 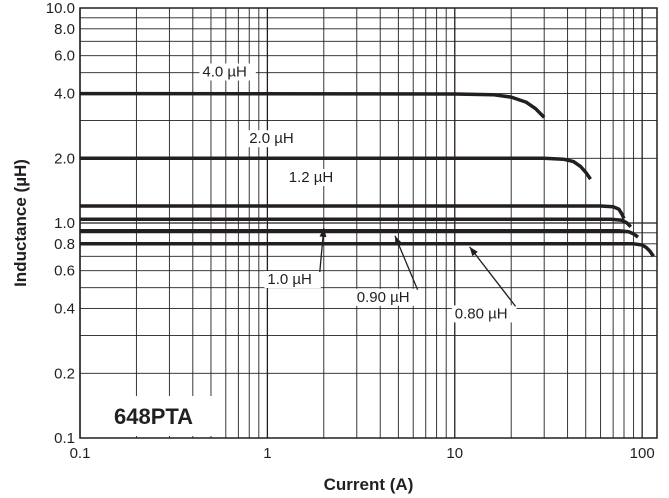 What do you see at coordinates (642, 453) in the screenshot?
I see `x-tick-label: 100` at bounding box center [642, 453].